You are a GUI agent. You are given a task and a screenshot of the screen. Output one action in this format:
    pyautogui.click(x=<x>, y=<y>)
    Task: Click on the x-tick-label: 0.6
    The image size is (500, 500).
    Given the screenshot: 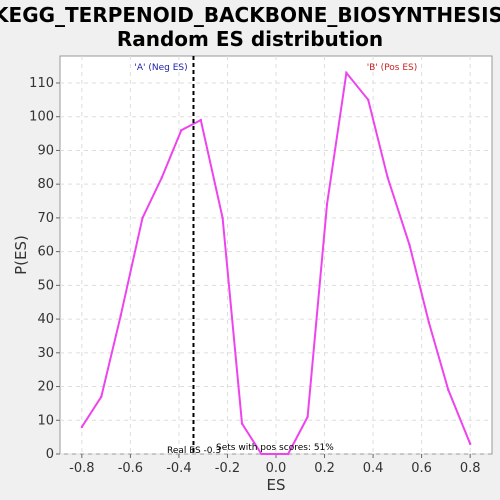 What is the action you would take?
    pyautogui.click(x=421, y=468)
    